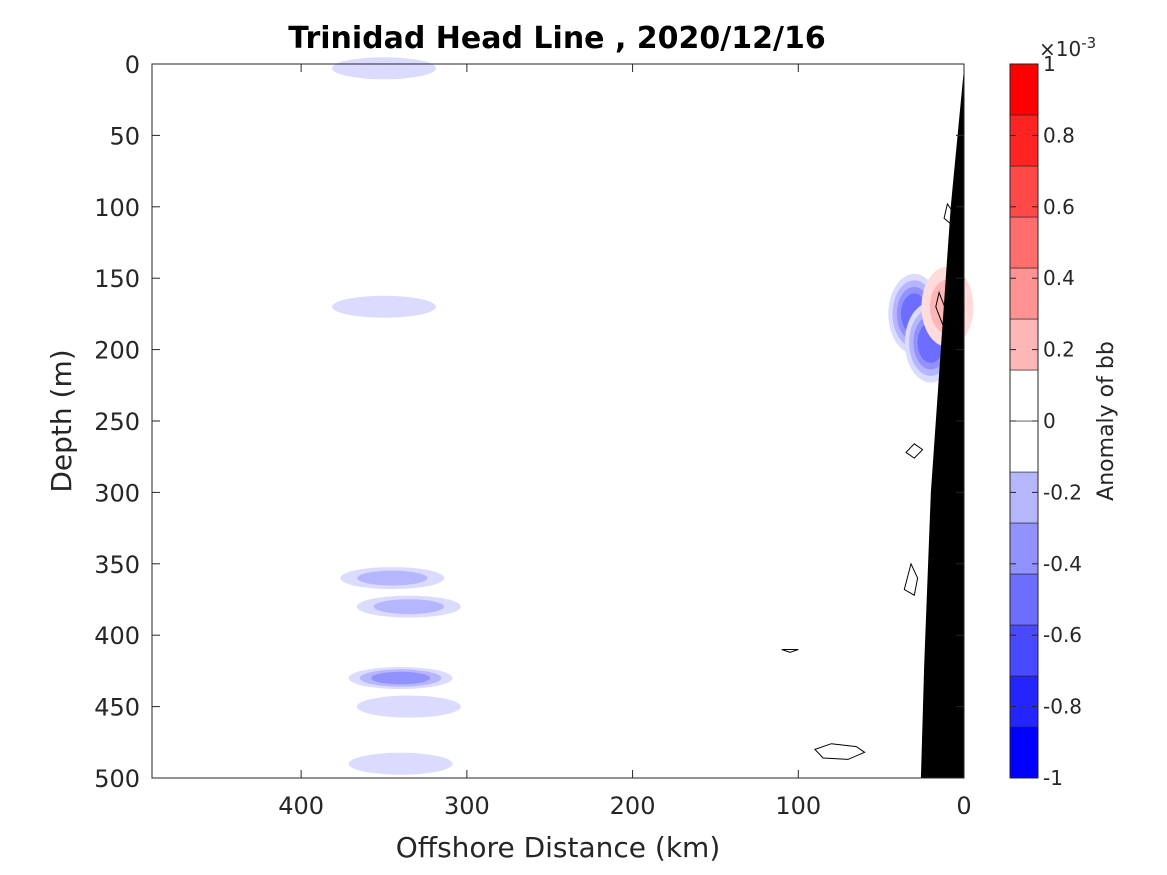 The width and height of the screenshot is (1167, 875). What do you see at coordinates (1062, 564) in the screenshot?
I see `colorbar-tick-label: -0.4` at bounding box center [1062, 564].